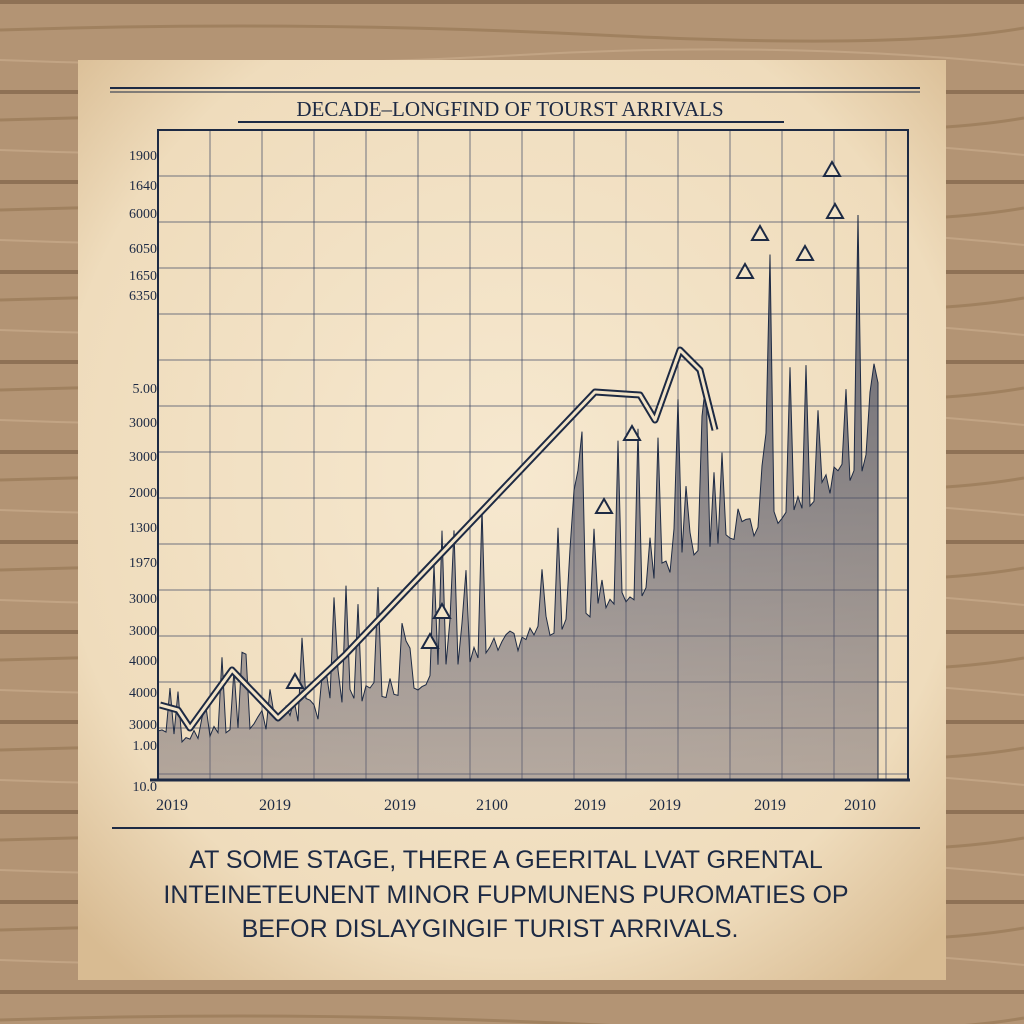 This screenshot has height=1024, width=1024. I want to click on y-label: 10.0, so click(145, 787).